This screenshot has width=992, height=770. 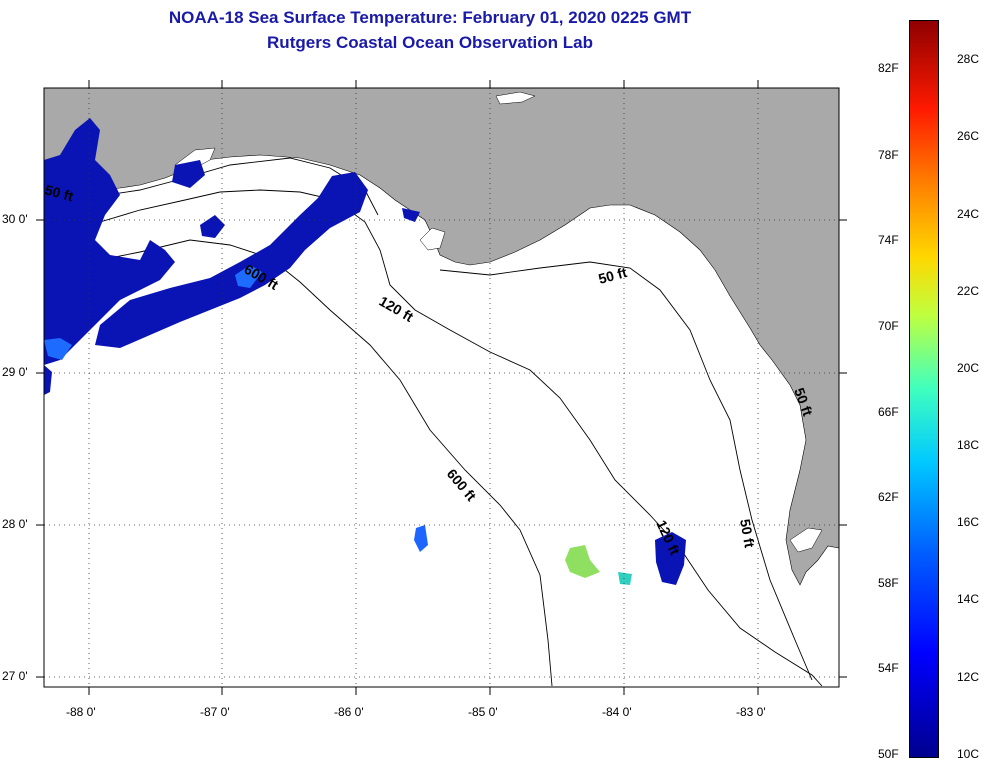 I want to click on colorbar-f-label: 62F, so click(x=888, y=497).